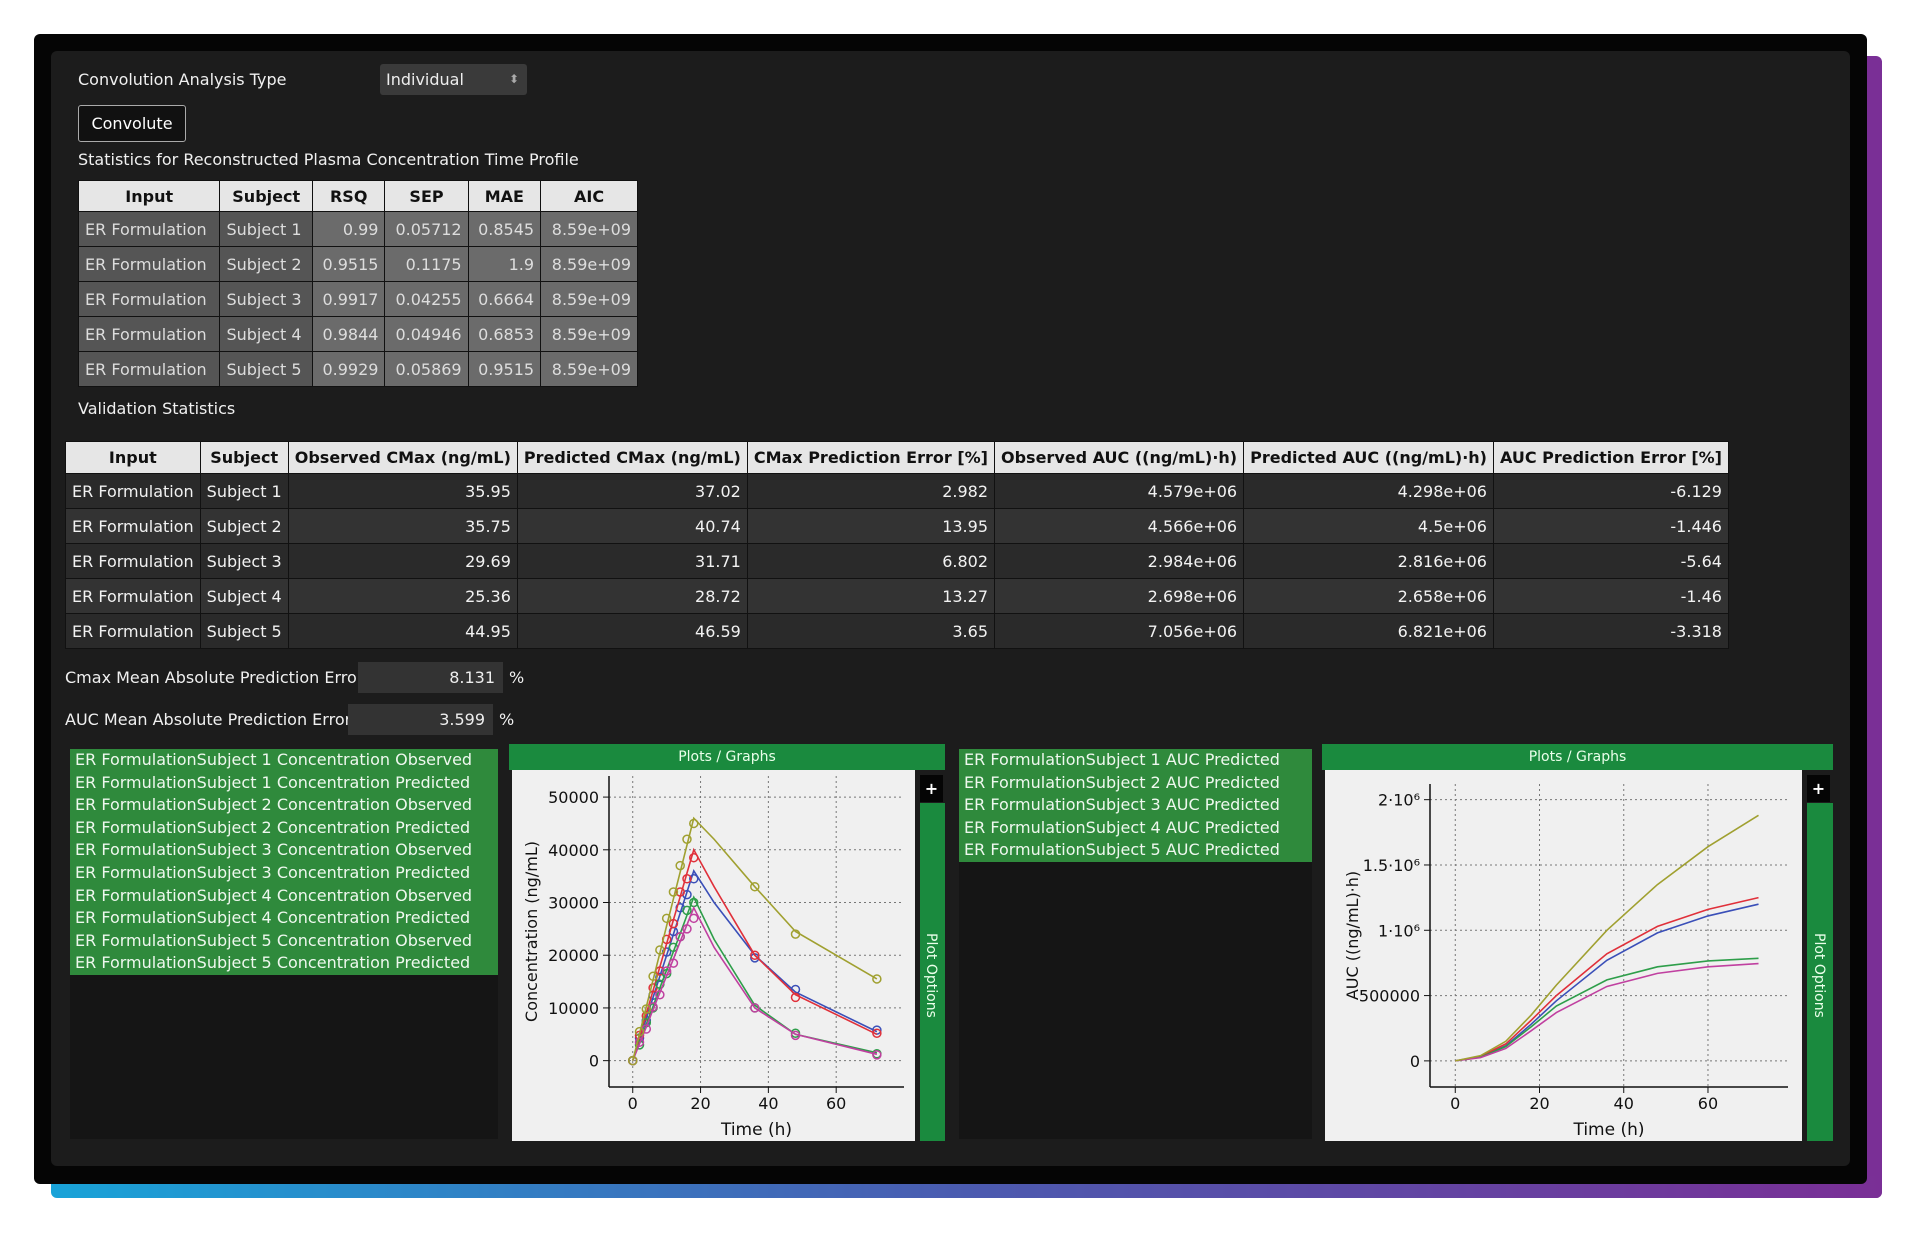 The width and height of the screenshot is (1920, 1237). What do you see at coordinates (1135, 760) in the screenshot?
I see `series-item: ER FormulationSubject 1 AUC Predicted` at bounding box center [1135, 760].